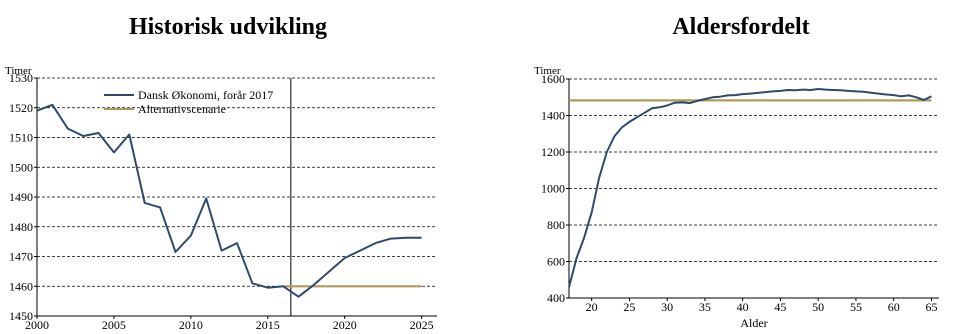 The image size is (969, 334). Describe the element at coordinates (667, 307) in the screenshot. I see `x-tick-label: 30` at that location.